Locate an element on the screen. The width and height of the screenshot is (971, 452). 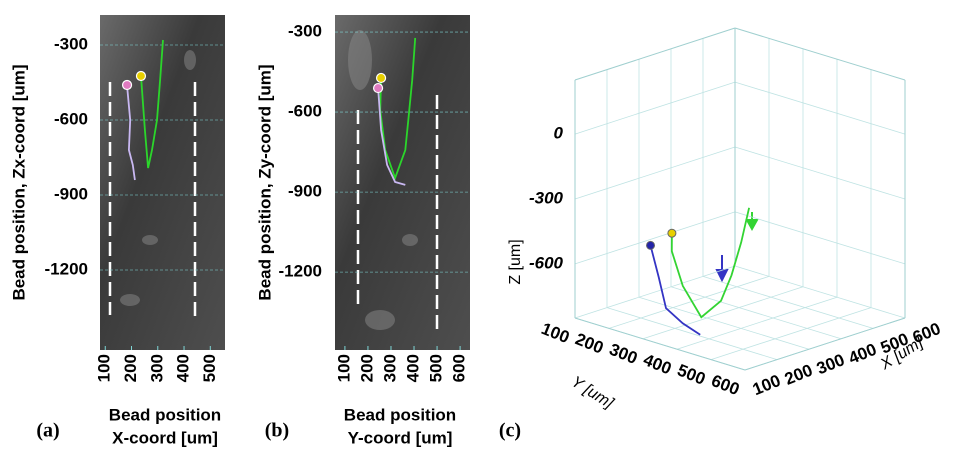
panel-label: (a) is located at coordinates (47, 431).